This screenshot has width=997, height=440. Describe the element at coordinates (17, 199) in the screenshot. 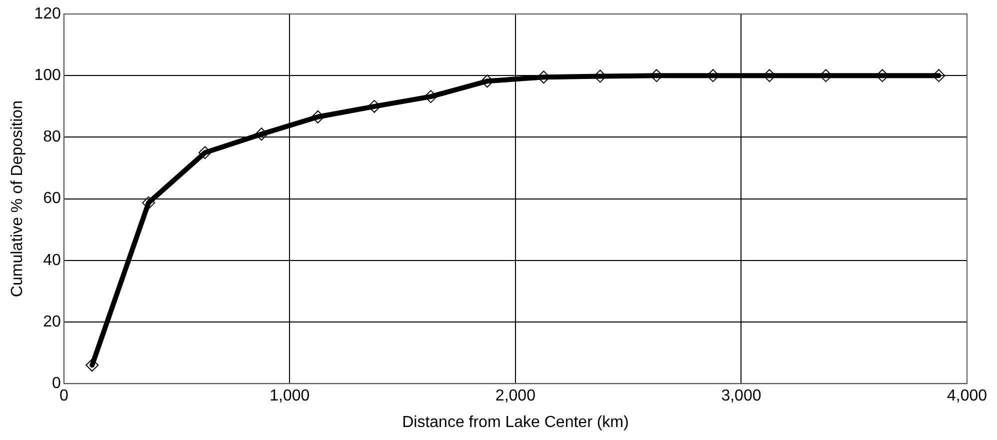

I see `y-axis-title: Cumulative % of Deposition` at that location.